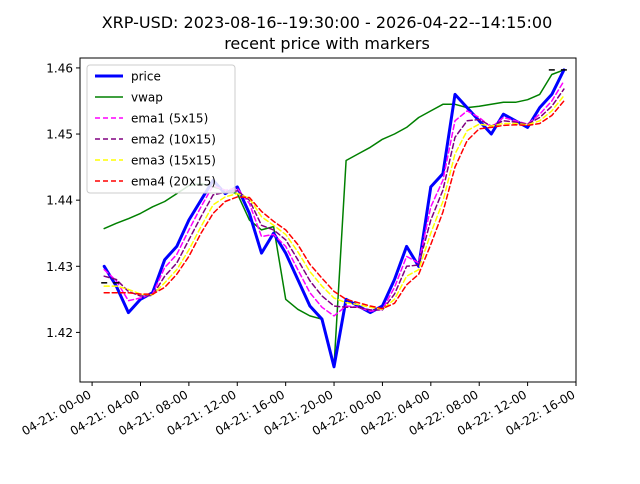  I want to click on legend-label-2: ema1 (5x15), so click(169, 119).